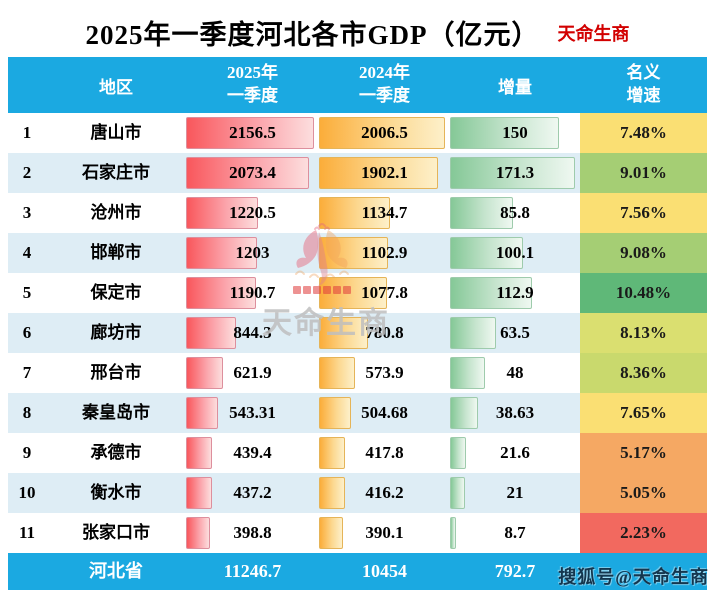 This screenshot has width=715, height=595. I want to click on header-2024-q1: 2024年 一季度, so click(384, 84).